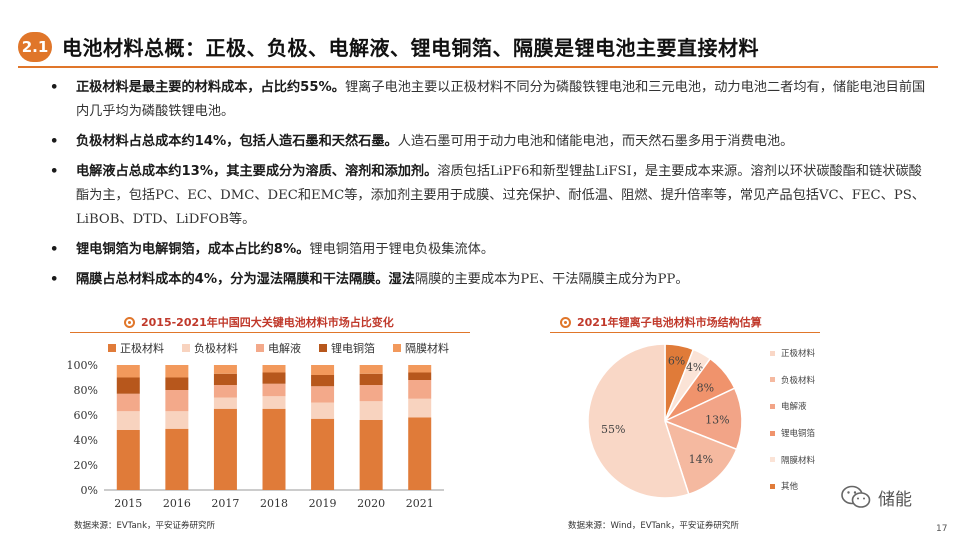 Image resolution: width=961 pixels, height=542 pixels. What do you see at coordinates (638, 421) in the screenshot?
I see `pie-slice` at bounding box center [638, 421].